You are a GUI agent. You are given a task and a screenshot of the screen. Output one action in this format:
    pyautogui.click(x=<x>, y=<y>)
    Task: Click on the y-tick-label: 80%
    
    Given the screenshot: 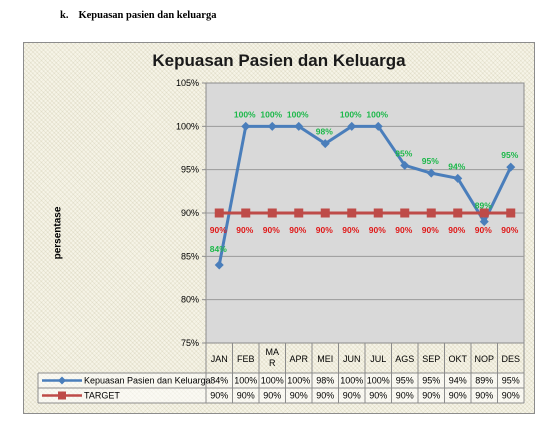 What is the action you would take?
    pyautogui.click(x=190, y=300)
    